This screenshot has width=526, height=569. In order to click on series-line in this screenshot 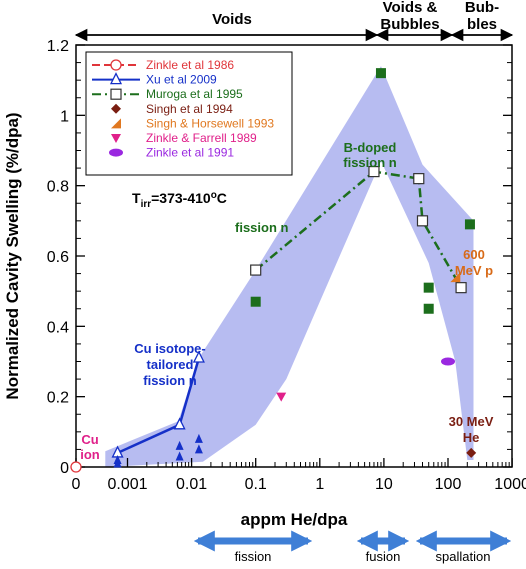, I will do `click(358, 229)`.